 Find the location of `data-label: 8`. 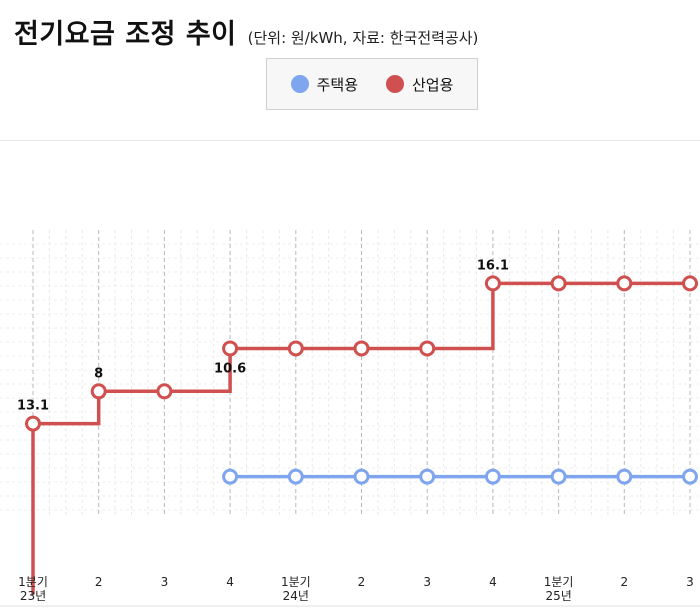

data-label: 8 is located at coordinates (98, 373).